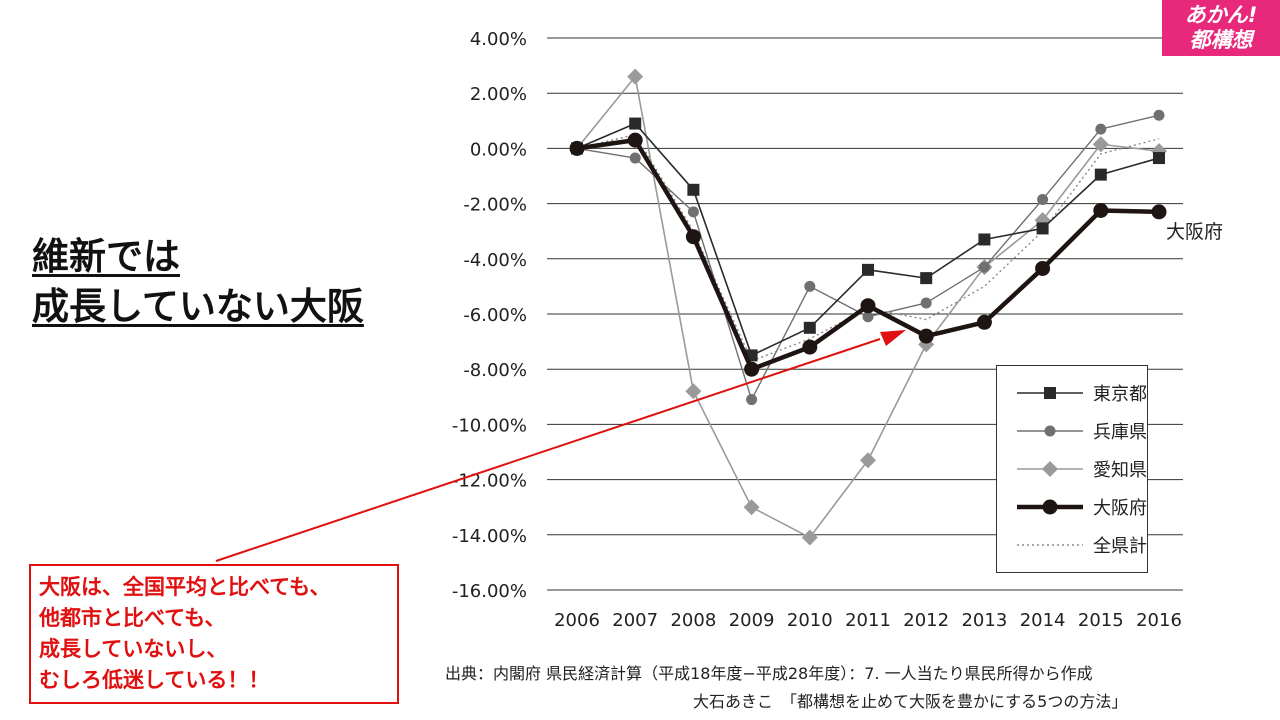 This screenshot has width=1280, height=720. I want to click on callout-arrow-head, so click(893, 338).